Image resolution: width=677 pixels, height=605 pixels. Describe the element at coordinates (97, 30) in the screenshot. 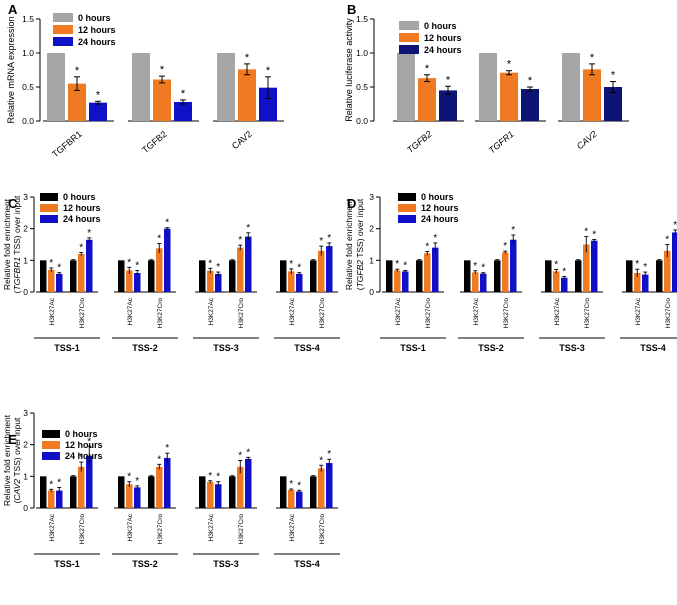

I see `legend-label: 12 hours` at that location.